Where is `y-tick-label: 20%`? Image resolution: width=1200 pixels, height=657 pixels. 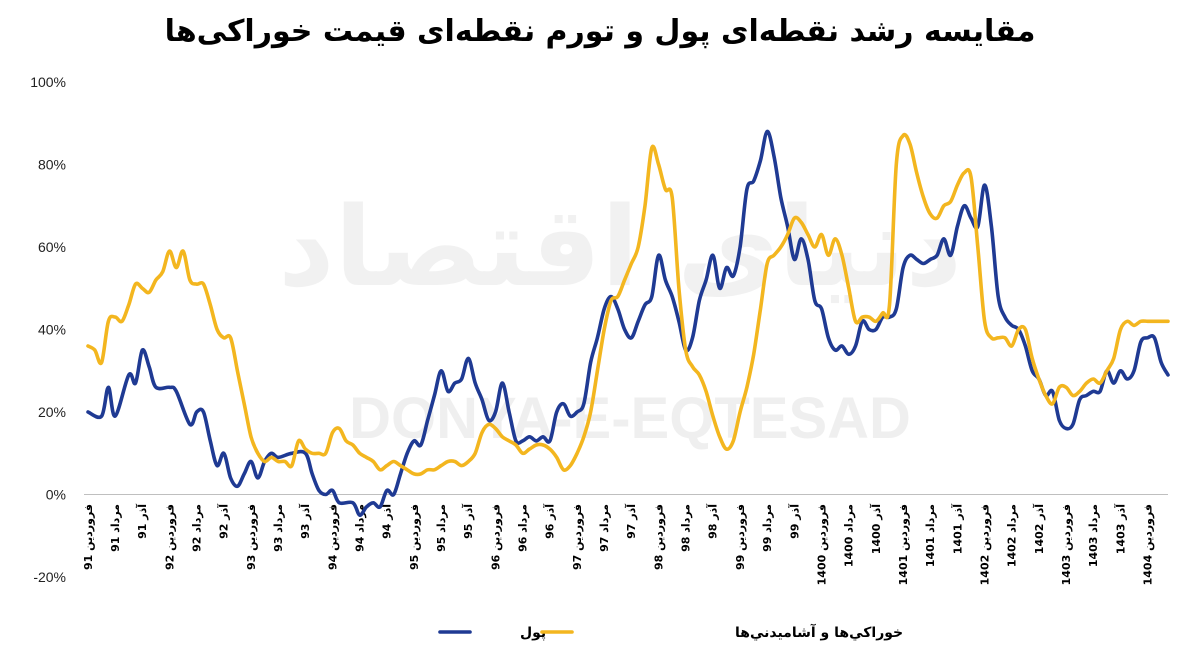
y-tick-label: 20% is located at coordinates (52, 412).